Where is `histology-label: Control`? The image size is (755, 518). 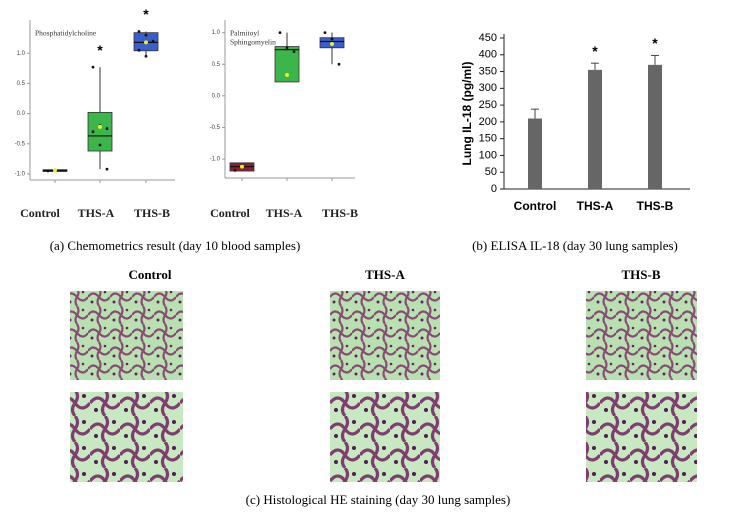
histology-label: Control is located at coordinates (149, 274).